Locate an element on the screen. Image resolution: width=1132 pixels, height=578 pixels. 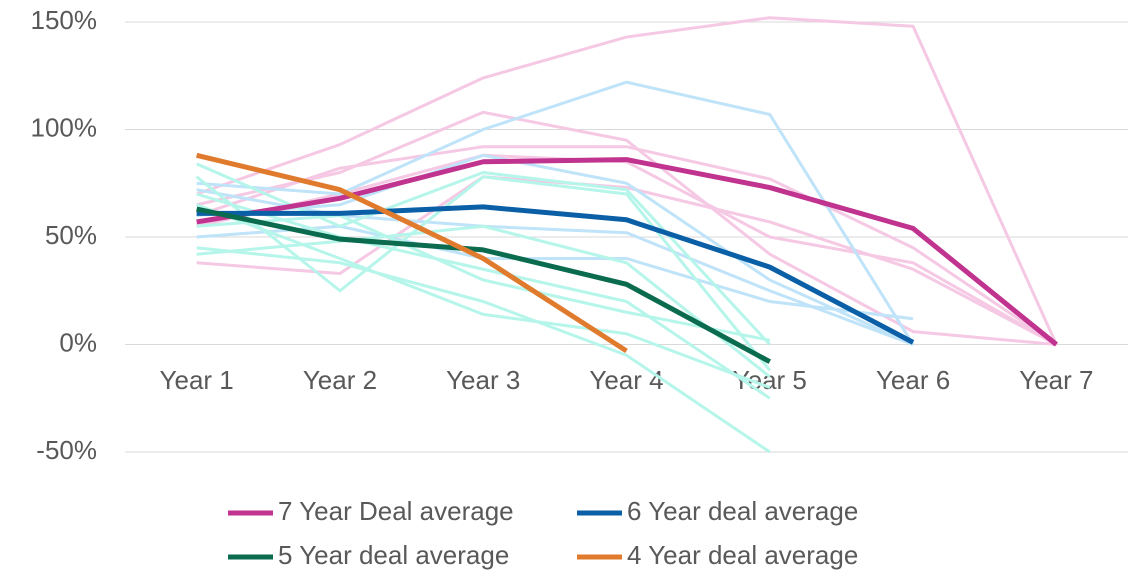
y-tick-label: 0% is located at coordinates (78, 342).